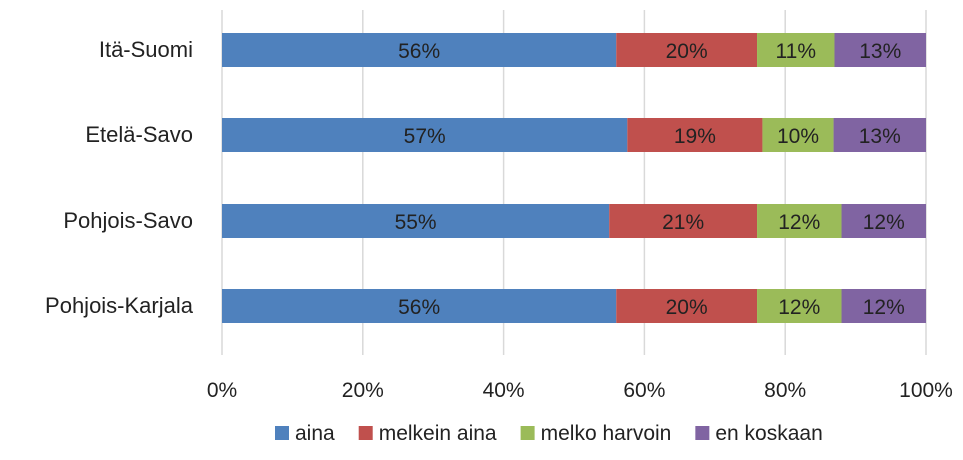  Describe the element at coordinates (146, 49) in the screenshot. I see `category-label: Itä-Suomi` at that location.